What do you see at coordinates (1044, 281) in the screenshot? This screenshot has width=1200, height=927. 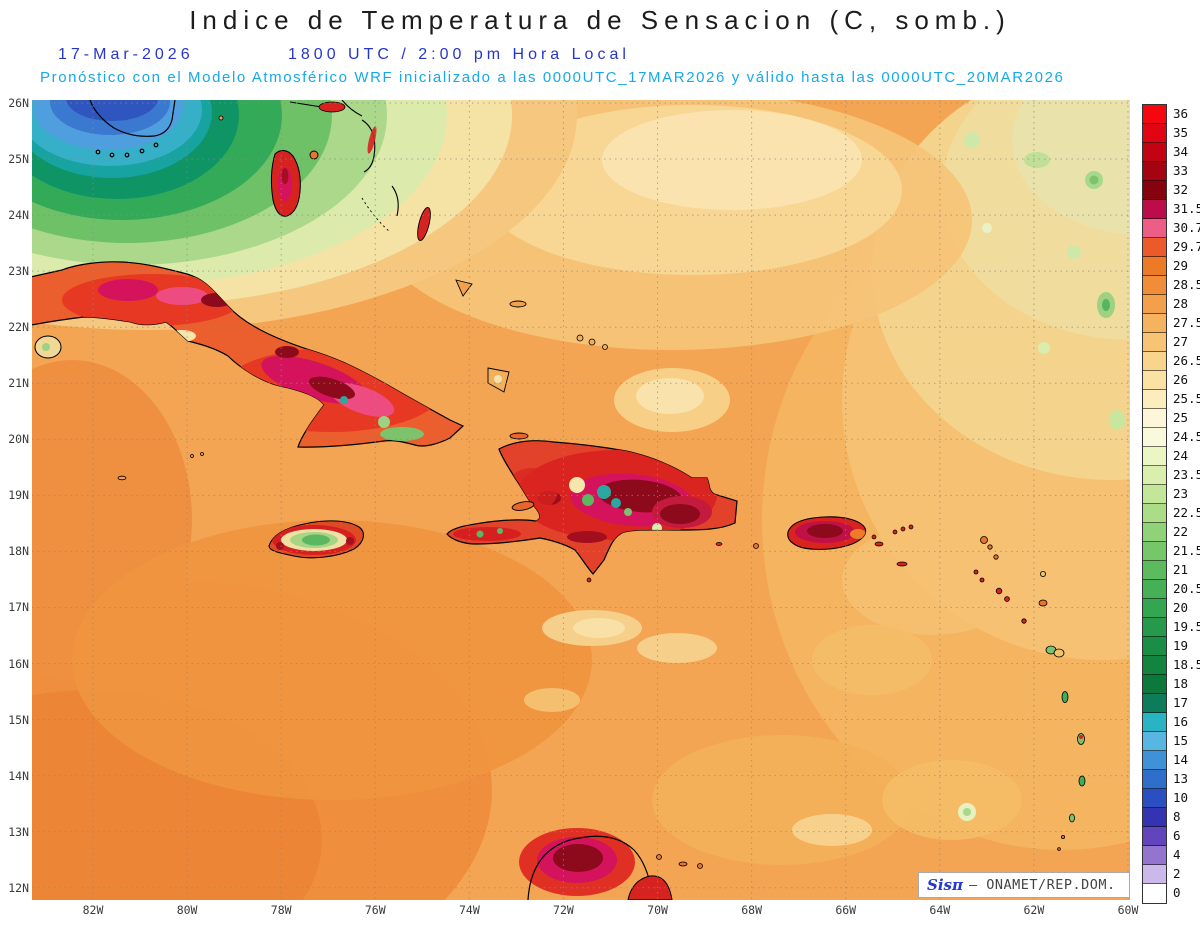 I see `atlantic-green-patches` at bounding box center [1044, 281].